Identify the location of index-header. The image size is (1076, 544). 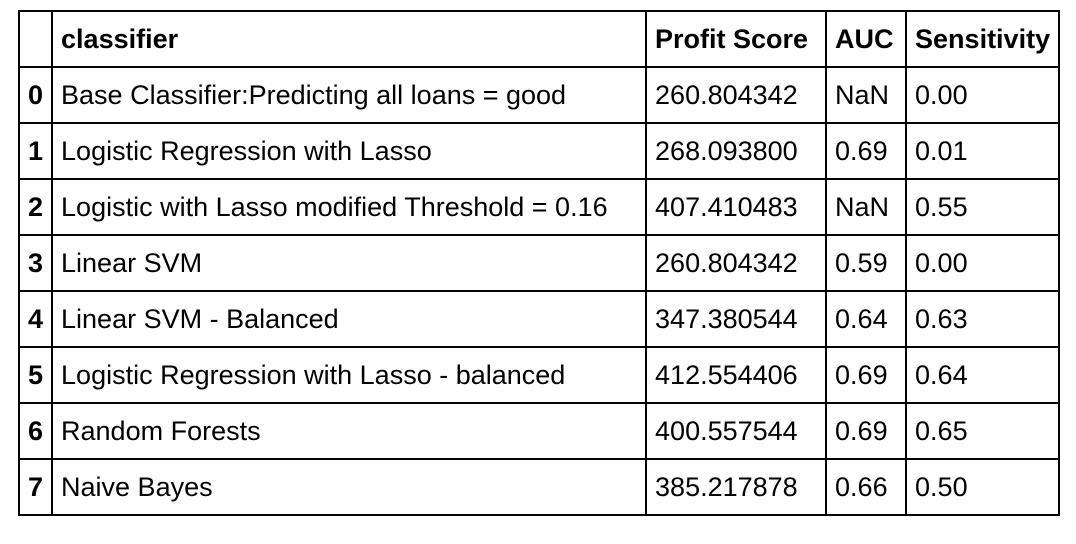
(35, 39).